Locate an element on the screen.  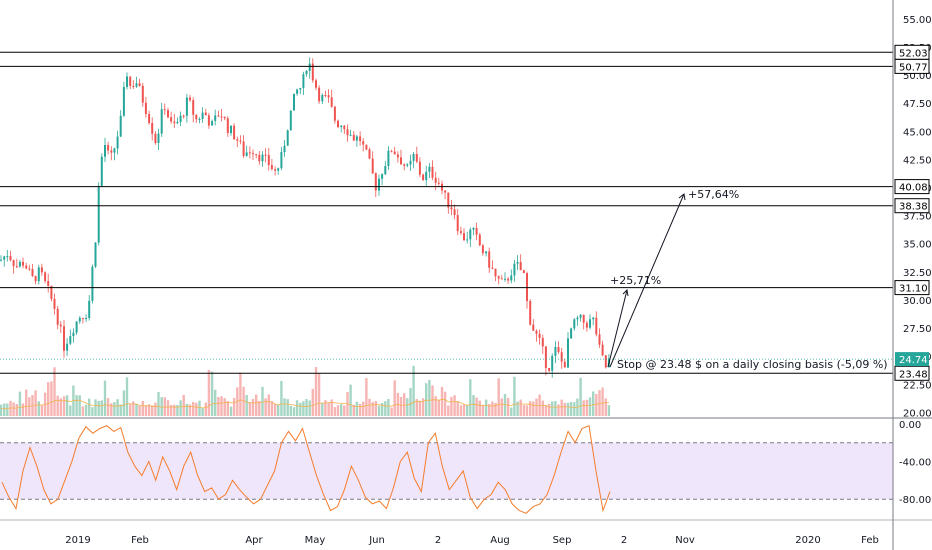
volume-bars is located at coordinates (305, 390).